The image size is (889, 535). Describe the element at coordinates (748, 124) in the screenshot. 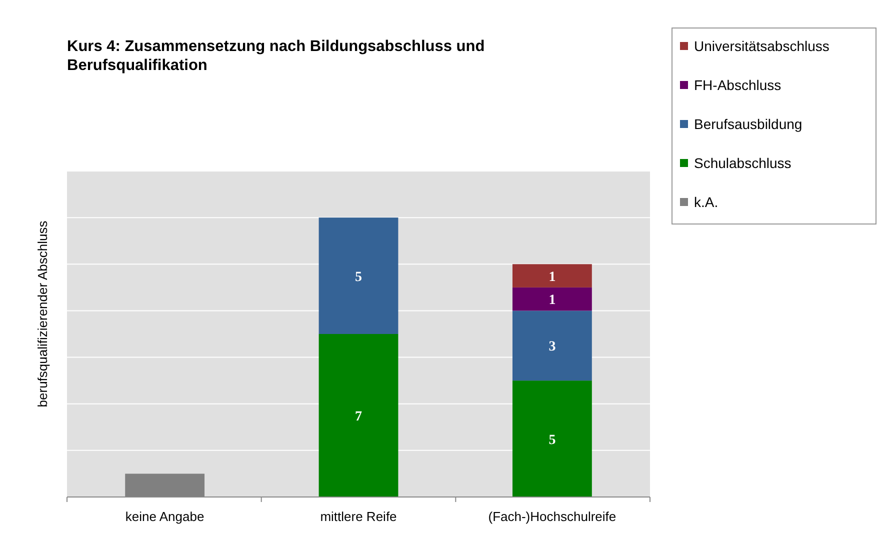

I see `legend-label: Berufsausbildung` at that location.